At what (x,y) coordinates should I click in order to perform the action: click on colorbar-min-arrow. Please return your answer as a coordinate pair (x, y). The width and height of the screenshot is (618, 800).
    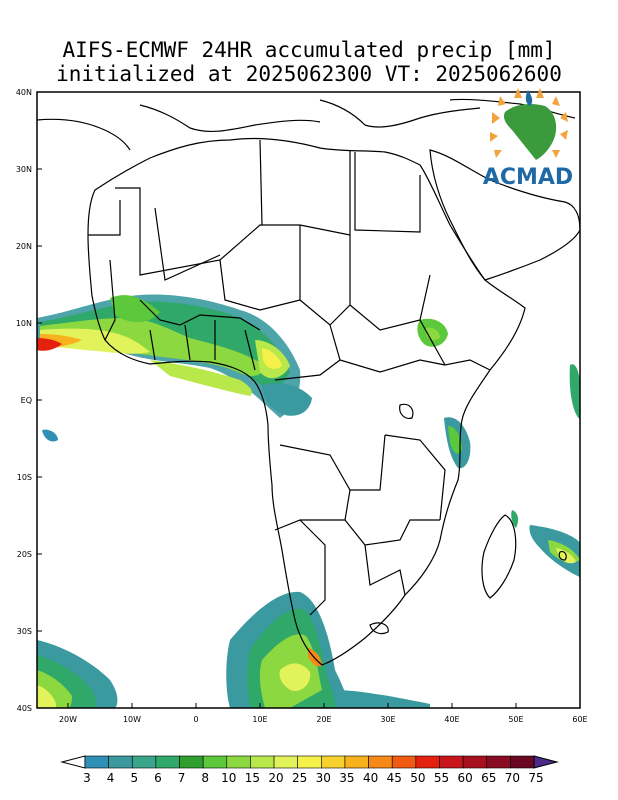
    Looking at the image, I should click on (73, 762).